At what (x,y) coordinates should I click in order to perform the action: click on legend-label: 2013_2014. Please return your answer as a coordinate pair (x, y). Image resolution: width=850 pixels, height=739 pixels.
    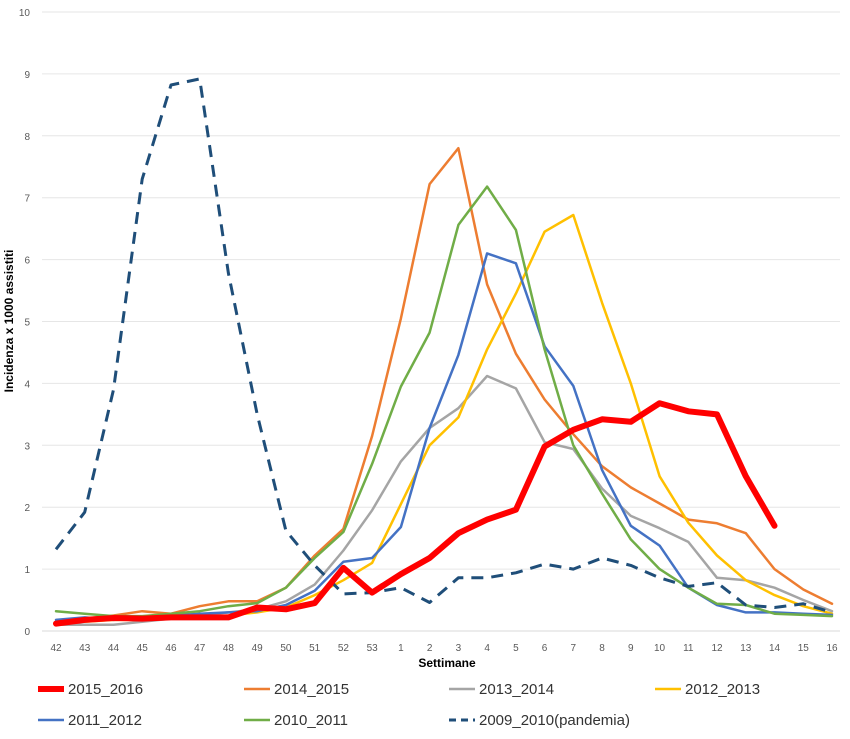
    Looking at the image, I should click on (516, 689).